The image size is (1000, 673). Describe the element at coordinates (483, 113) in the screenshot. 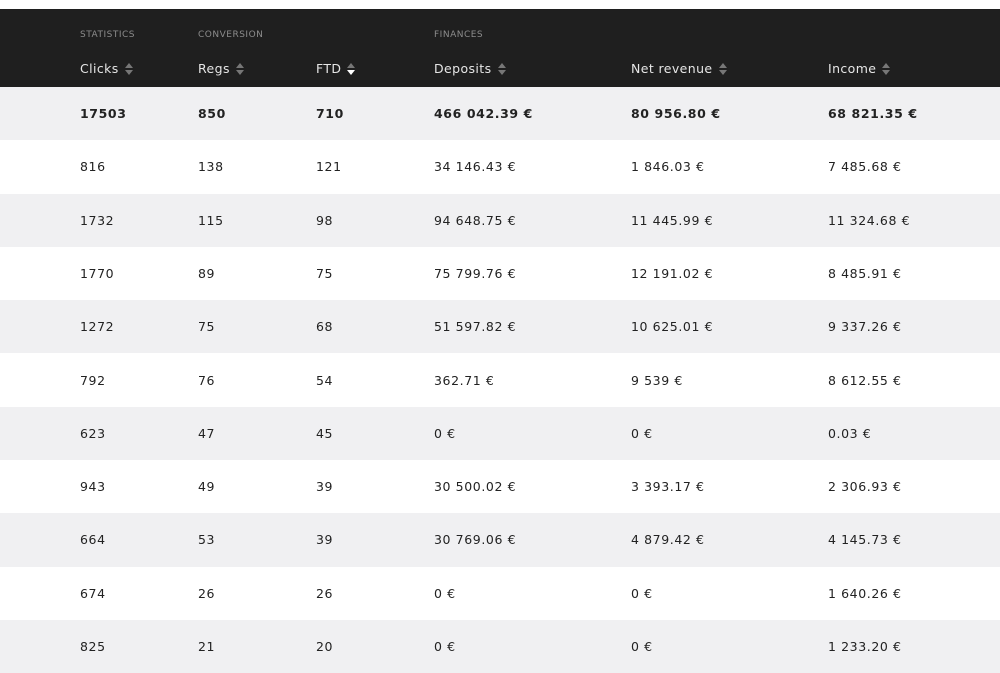

I see `table-cell: 466 042.39 €` at that location.